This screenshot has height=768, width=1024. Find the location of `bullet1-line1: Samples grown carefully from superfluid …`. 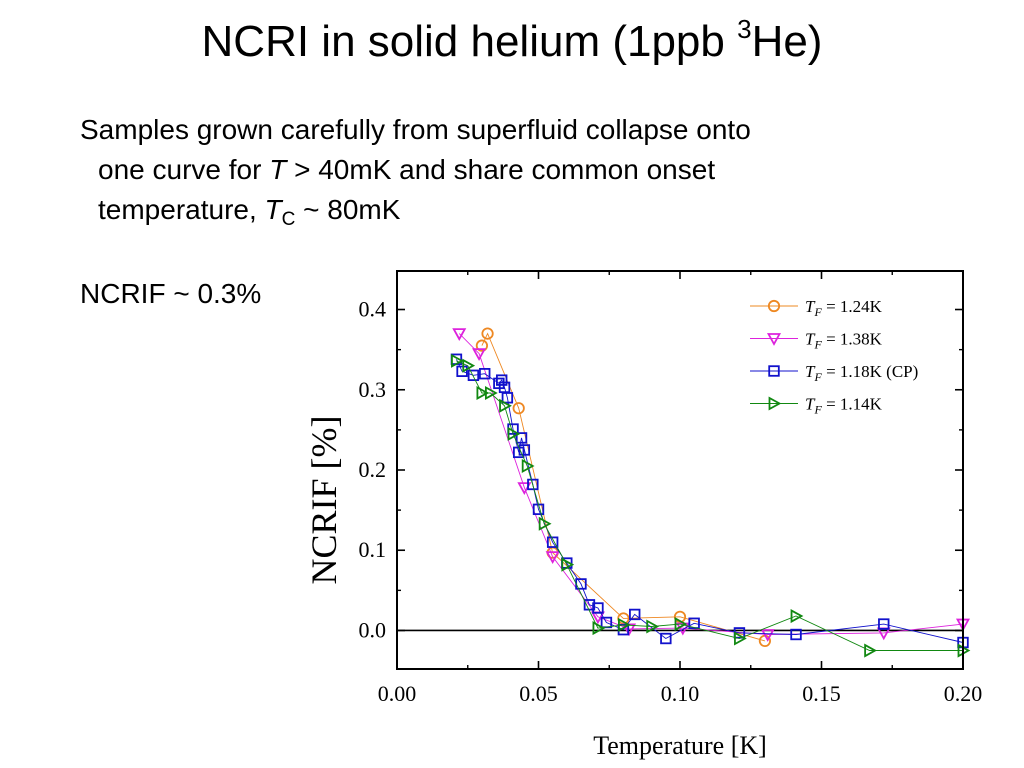

bullet1-line1: Samples grown carefully from superfluid … is located at coordinates (415, 129).